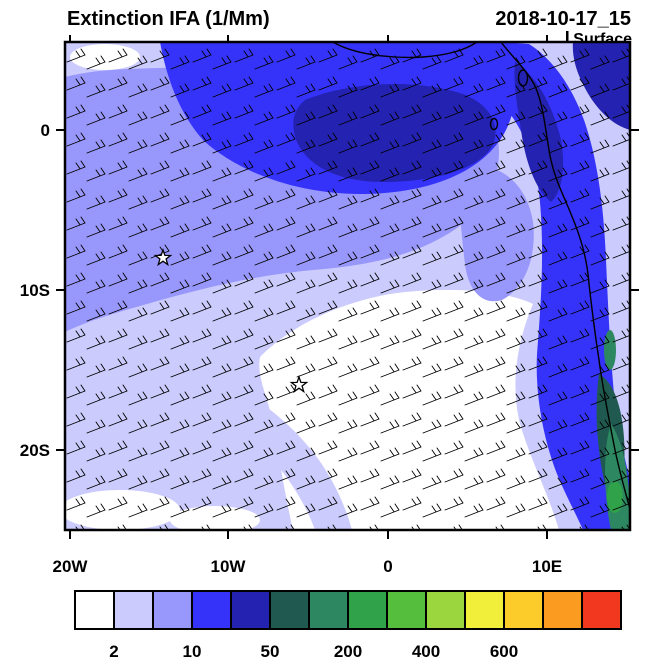 The image size is (650, 672). What do you see at coordinates (405, 50) in the screenshot?
I see `coastline-gulf-of-guinea` at bounding box center [405, 50].